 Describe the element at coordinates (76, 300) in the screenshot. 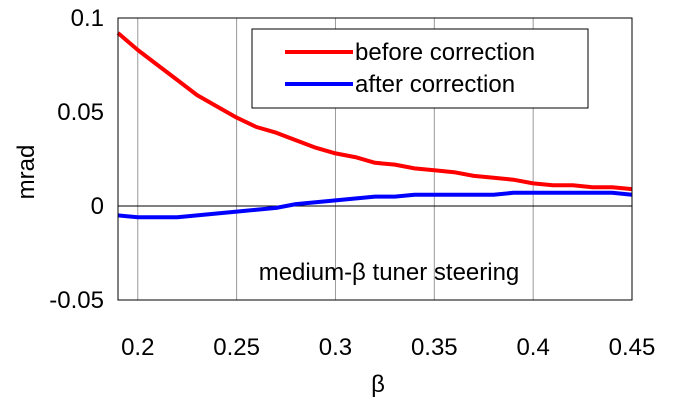

I see `y-tick-label: -0.05` at that location.